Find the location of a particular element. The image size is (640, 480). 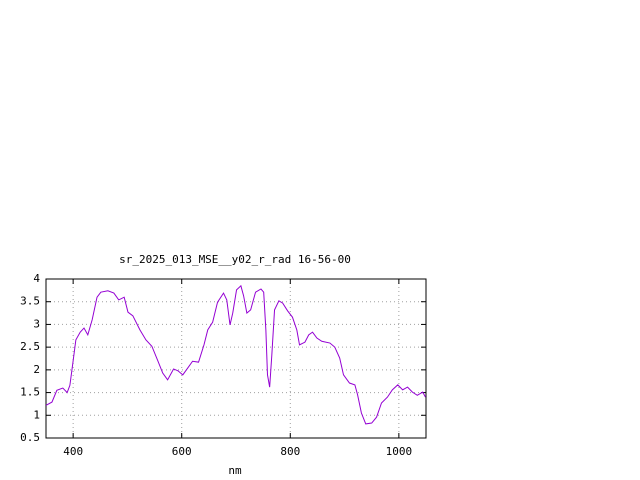

y-tick-label: 3 is located at coordinates (36, 323).